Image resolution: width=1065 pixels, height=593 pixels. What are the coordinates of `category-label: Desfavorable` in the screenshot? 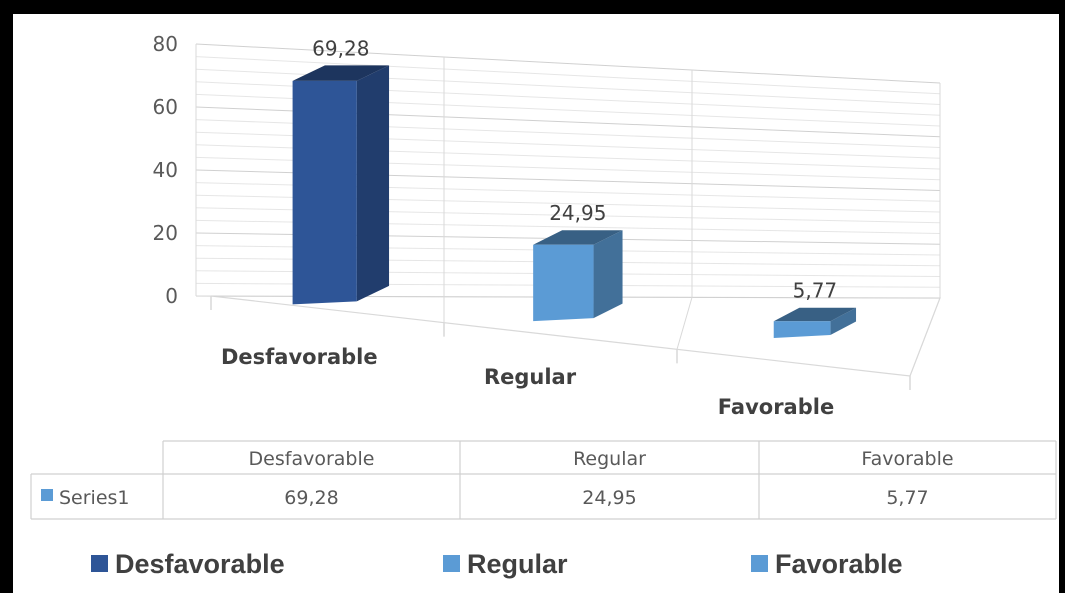 It's located at (299, 357).